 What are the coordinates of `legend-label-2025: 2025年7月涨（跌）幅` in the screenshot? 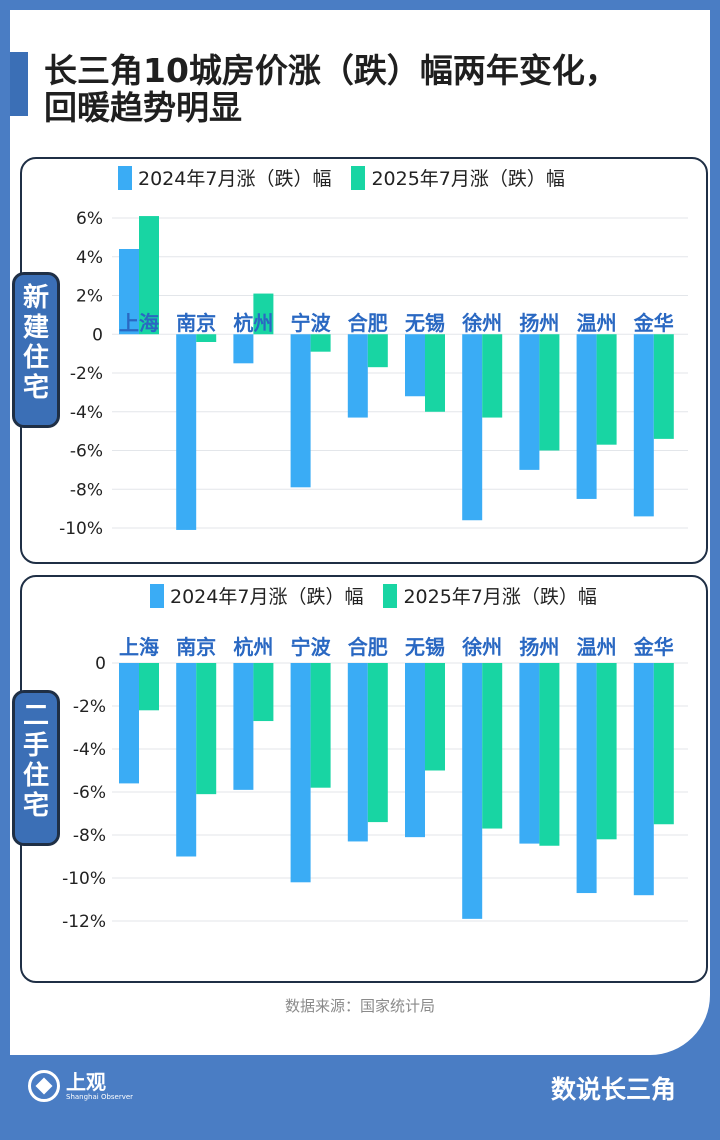 It's located at (468, 179).